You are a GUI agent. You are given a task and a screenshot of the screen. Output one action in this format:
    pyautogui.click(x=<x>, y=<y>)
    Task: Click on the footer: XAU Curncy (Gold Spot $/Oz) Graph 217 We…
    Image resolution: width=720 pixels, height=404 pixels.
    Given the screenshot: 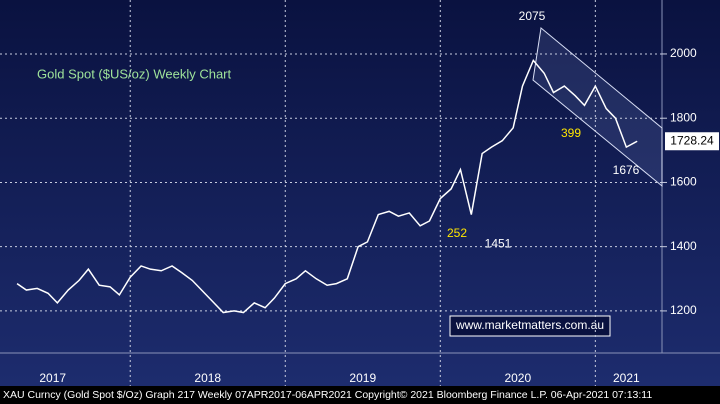 What is the action you would take?
    pyautogui.click(x=327, y=395)
    